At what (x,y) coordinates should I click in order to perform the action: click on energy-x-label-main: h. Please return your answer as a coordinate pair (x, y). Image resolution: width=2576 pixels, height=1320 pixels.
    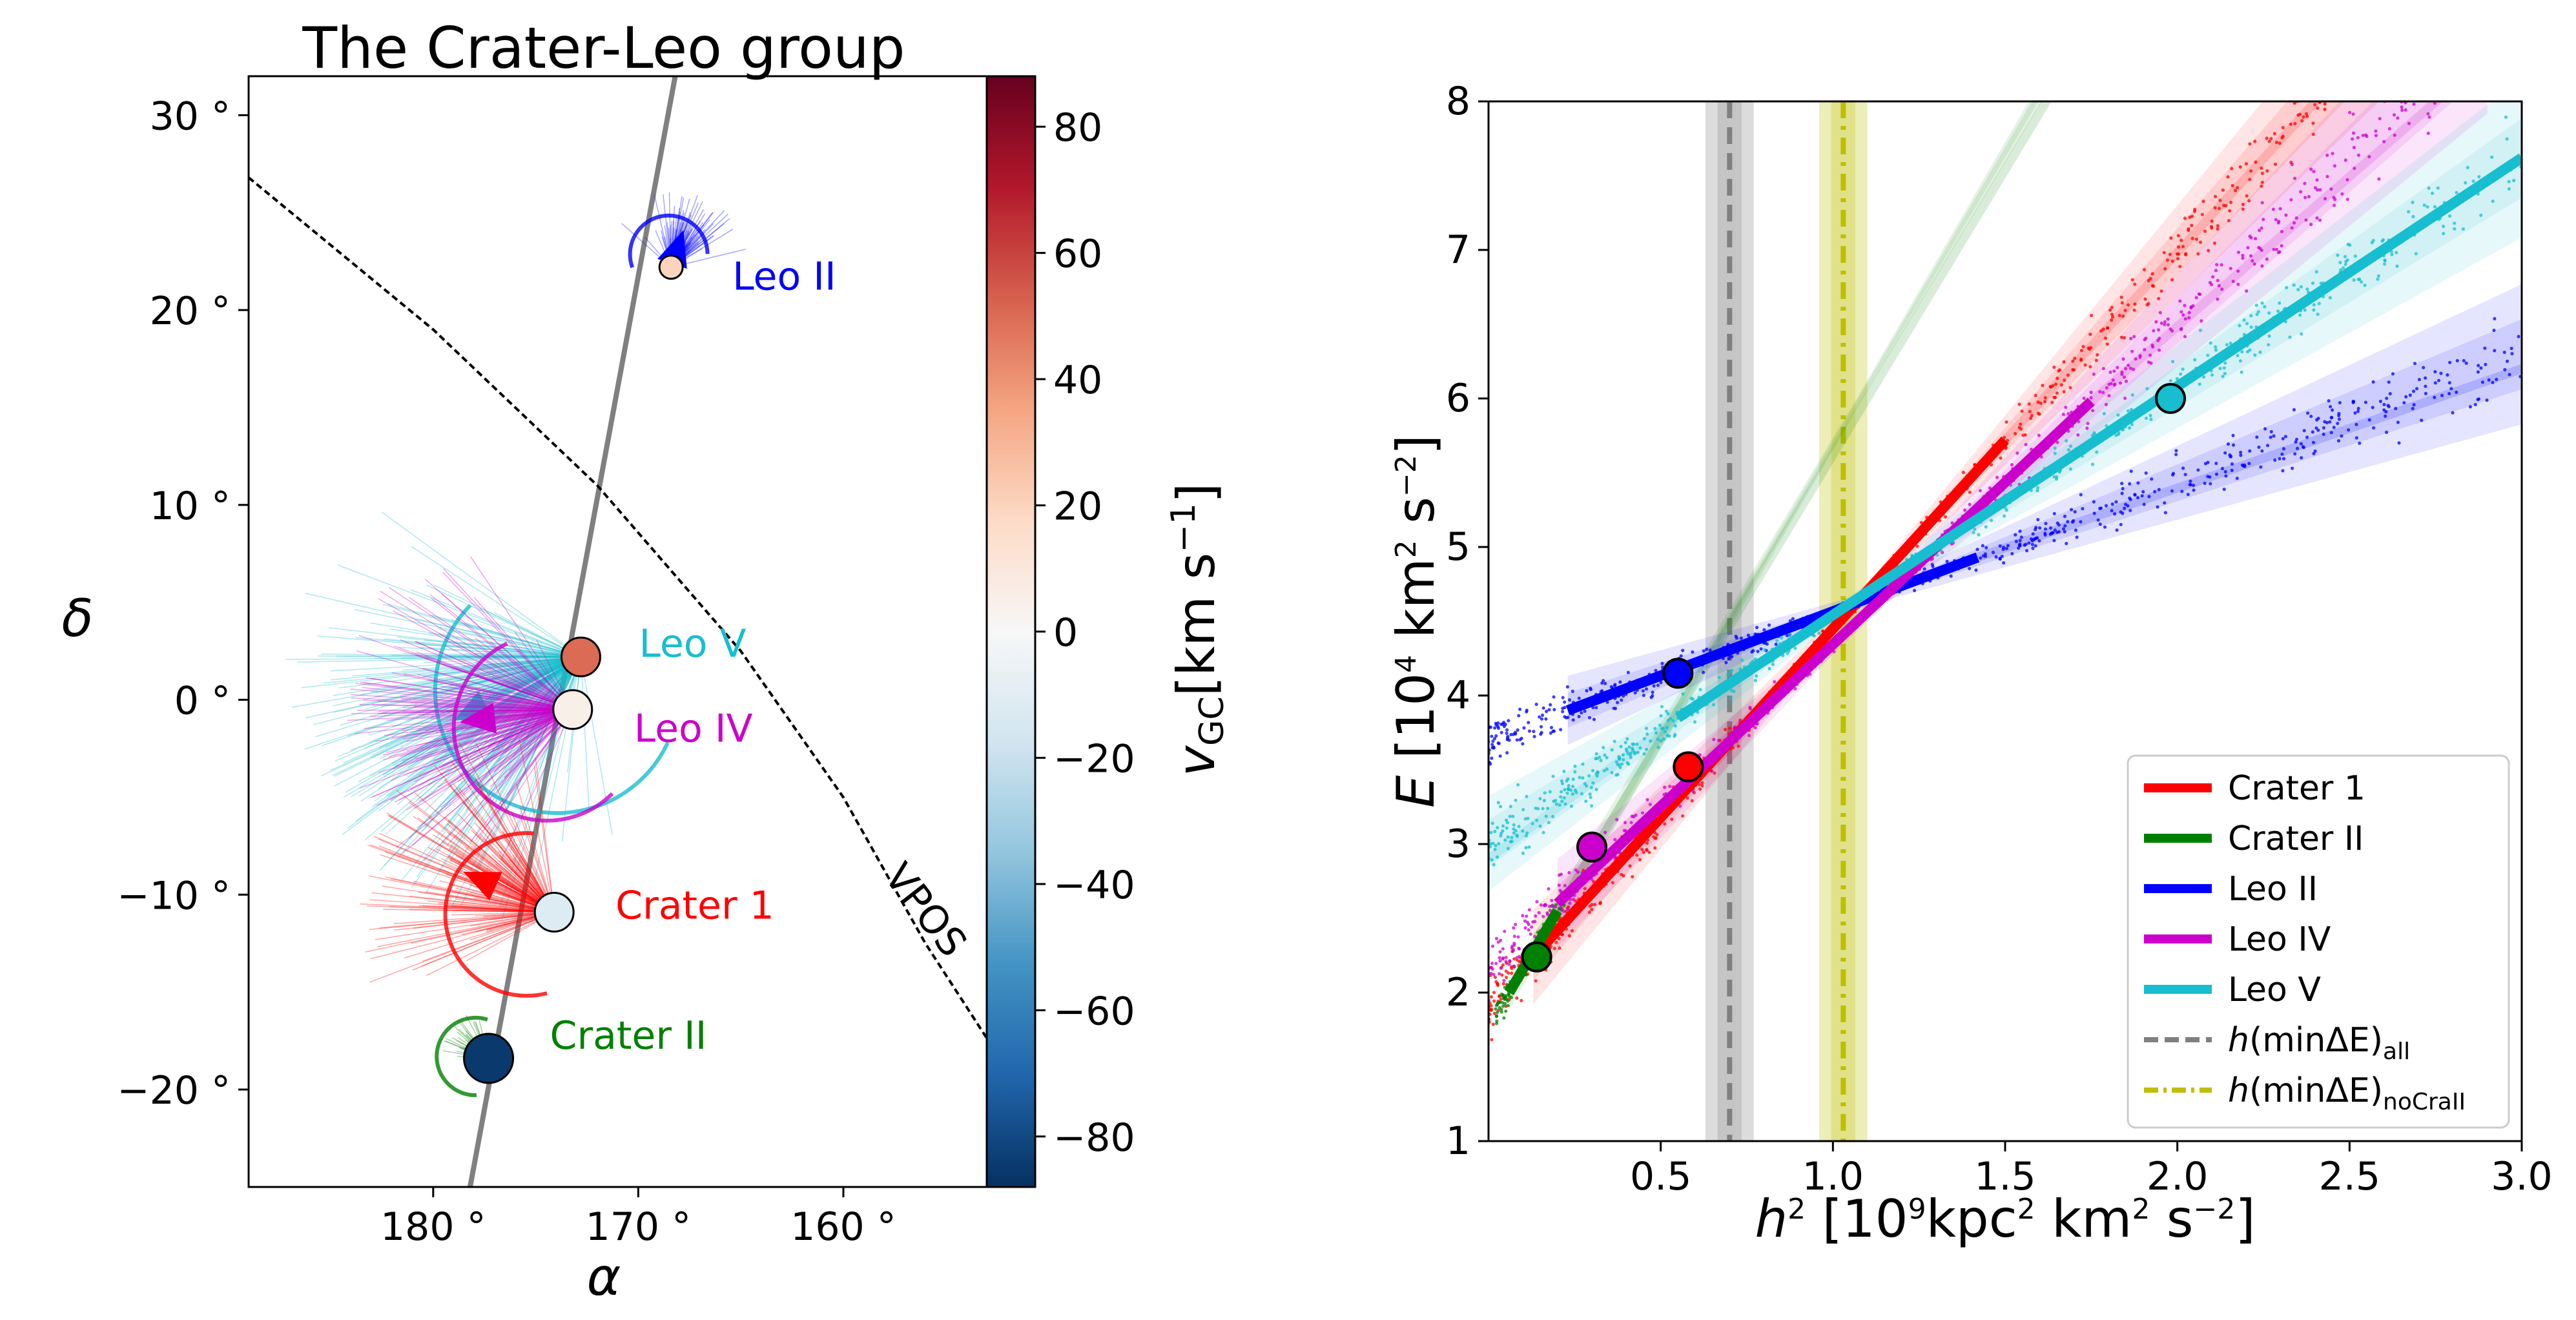
    Looking at the image, I should click on (1771, 1219).